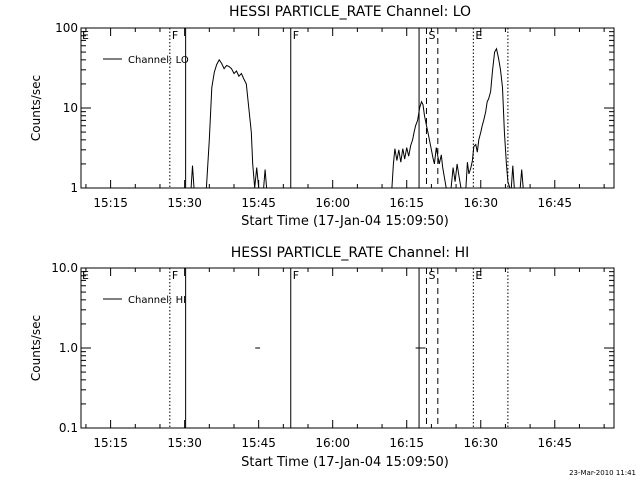 The width and height of the screenshot is (640, 480). Describe the element at coordinates (70, 108) in the screenshot. I see `y-tick-label: 10` at that location.